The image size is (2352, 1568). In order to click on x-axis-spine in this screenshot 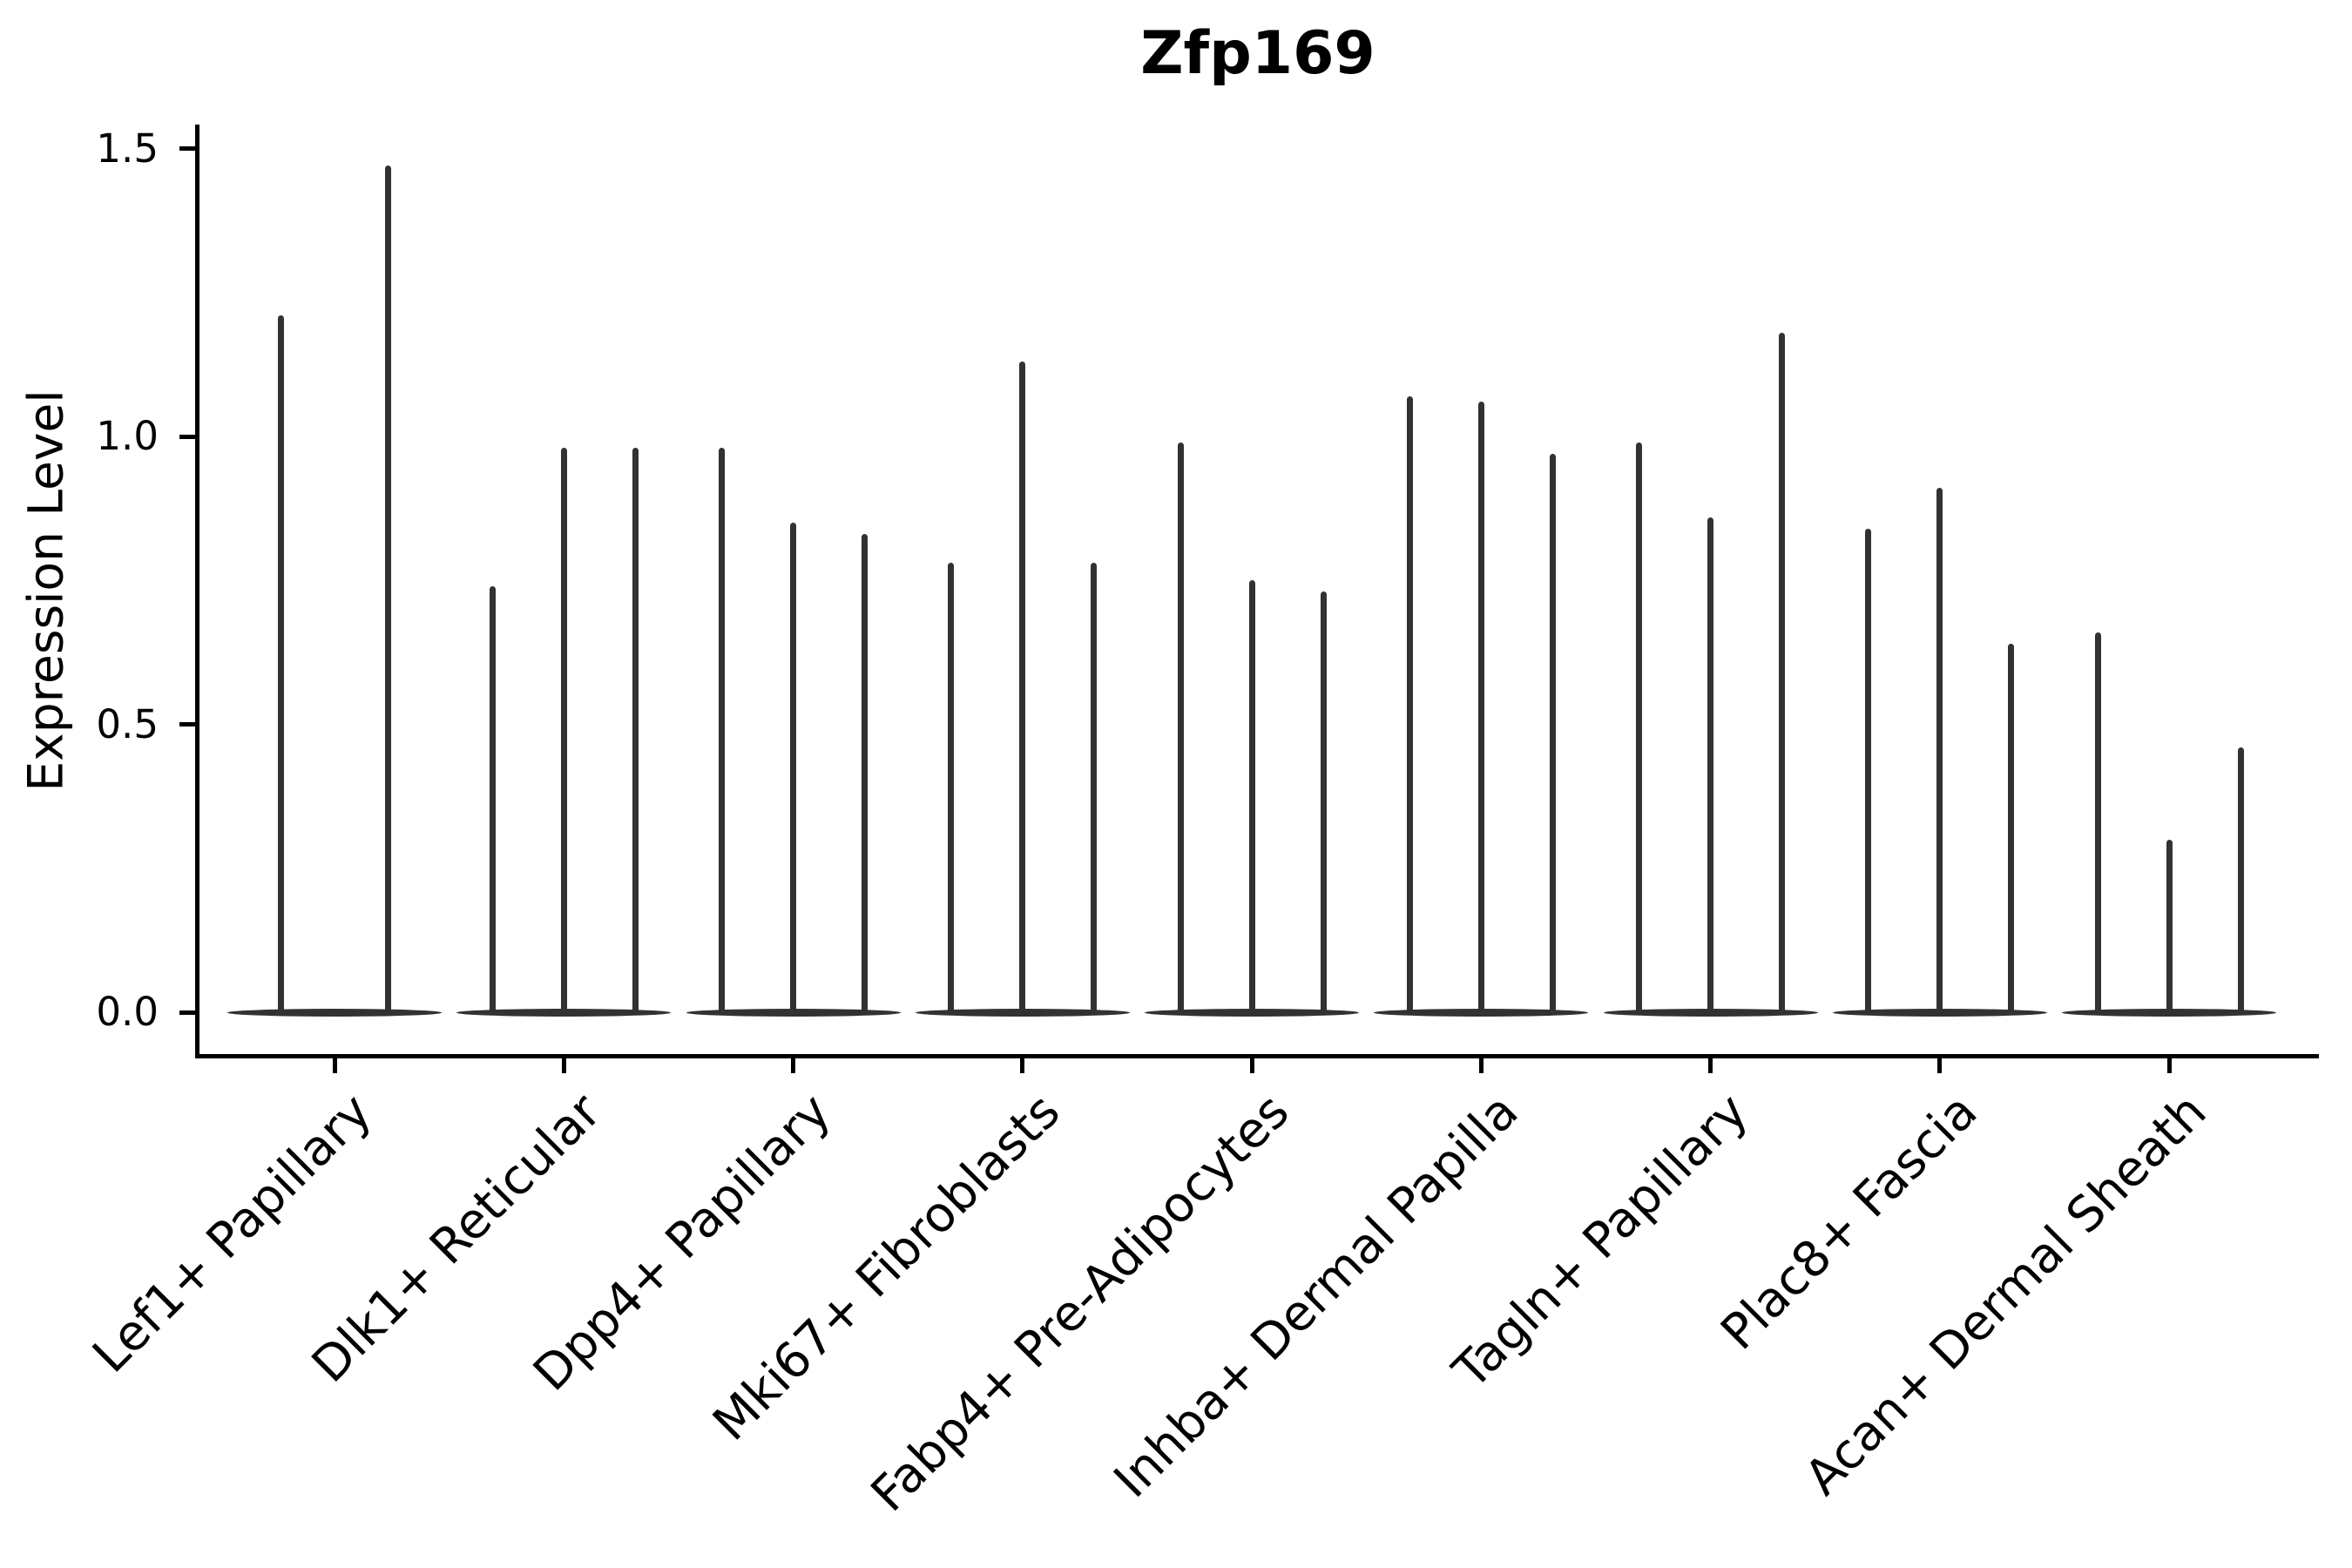, I will do `click(1257, 1056)`.